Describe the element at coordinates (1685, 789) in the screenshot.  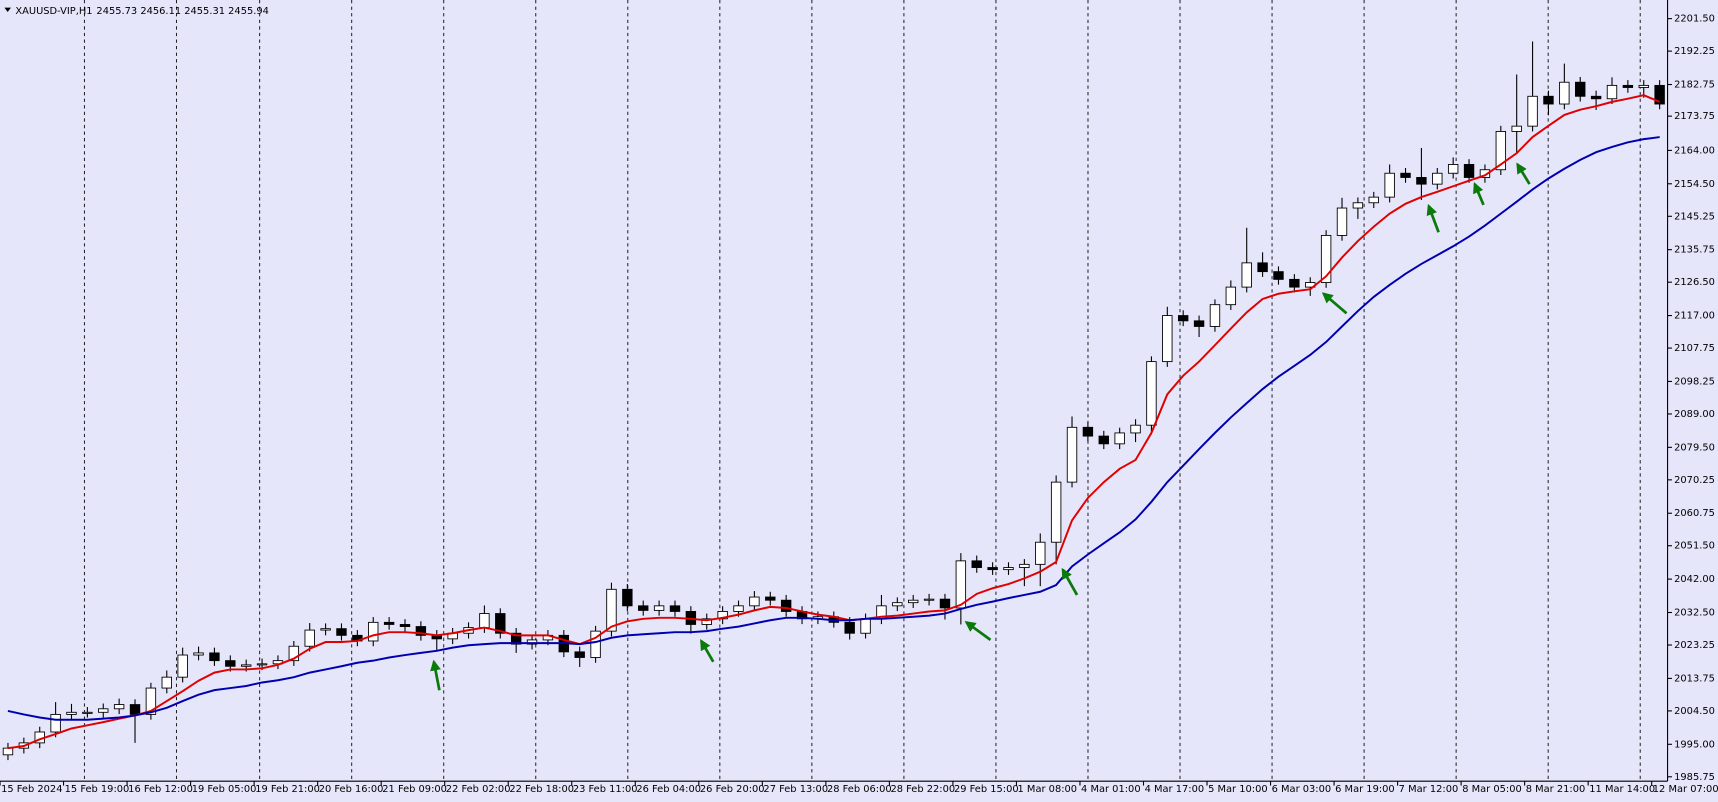
I see `x-tick-label: 12 Mar 07:00` at that location.